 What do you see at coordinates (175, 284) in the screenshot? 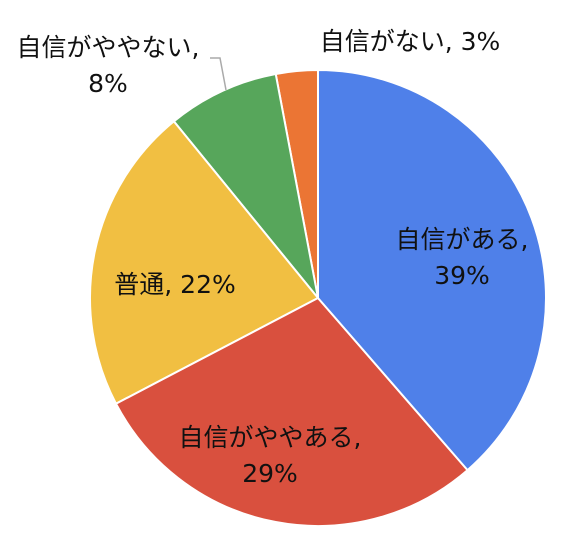
I see `slice-label: 普通, 22%` at bounding box center [175, 284].